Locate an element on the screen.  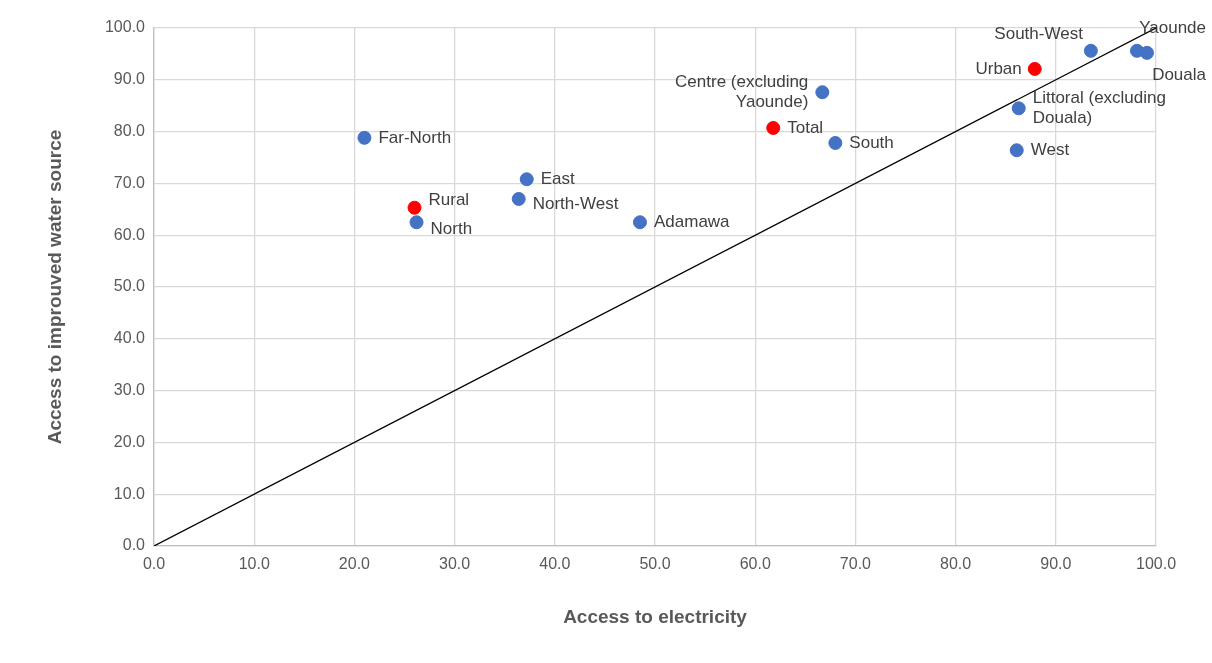
series-label: West is located at coordinates (1050, 149).